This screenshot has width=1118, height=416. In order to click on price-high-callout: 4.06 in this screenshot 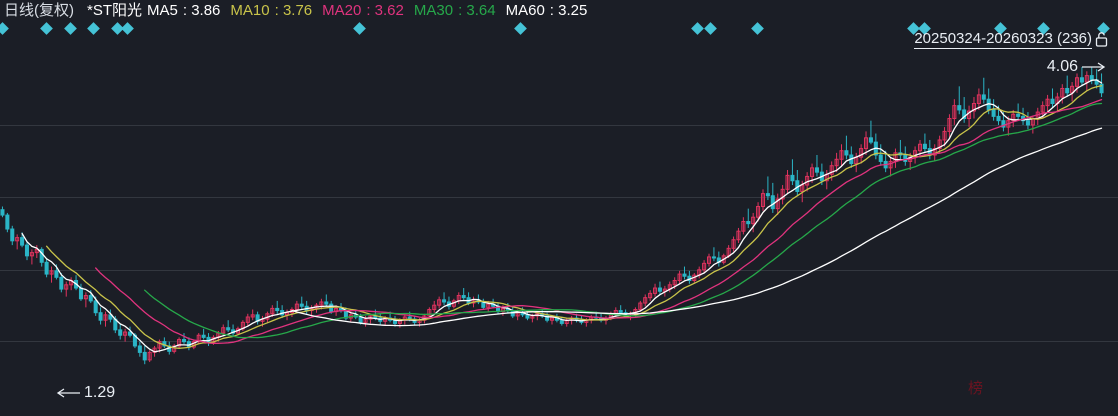, I will do `click(1076, 67)`.